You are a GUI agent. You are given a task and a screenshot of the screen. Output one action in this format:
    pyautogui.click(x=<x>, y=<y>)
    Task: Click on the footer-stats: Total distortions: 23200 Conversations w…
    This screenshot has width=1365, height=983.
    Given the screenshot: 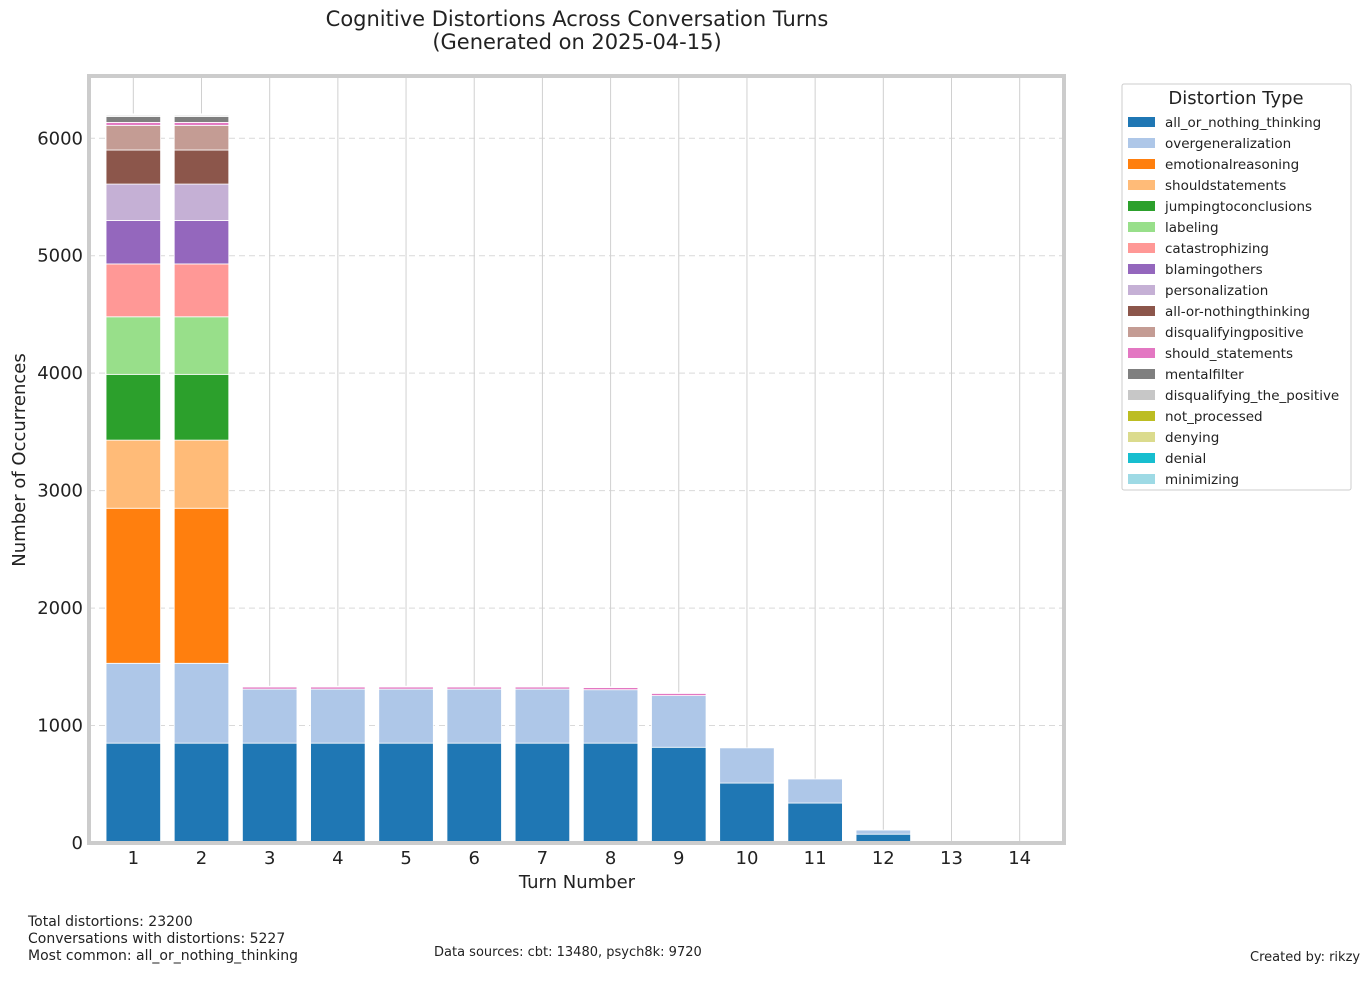 What is the action you would take?
    pyautogui.click(x=163, y=939)
    